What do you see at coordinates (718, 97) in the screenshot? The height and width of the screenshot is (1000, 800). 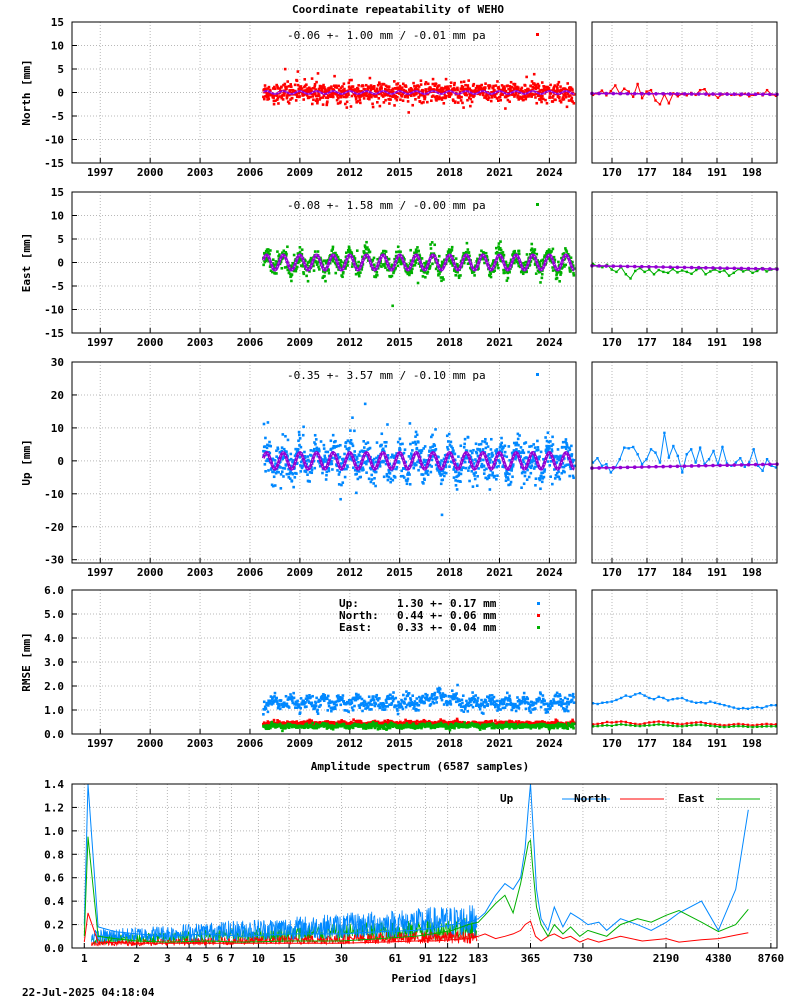 I see `recent-north-point` at bounding box center [718, 97].